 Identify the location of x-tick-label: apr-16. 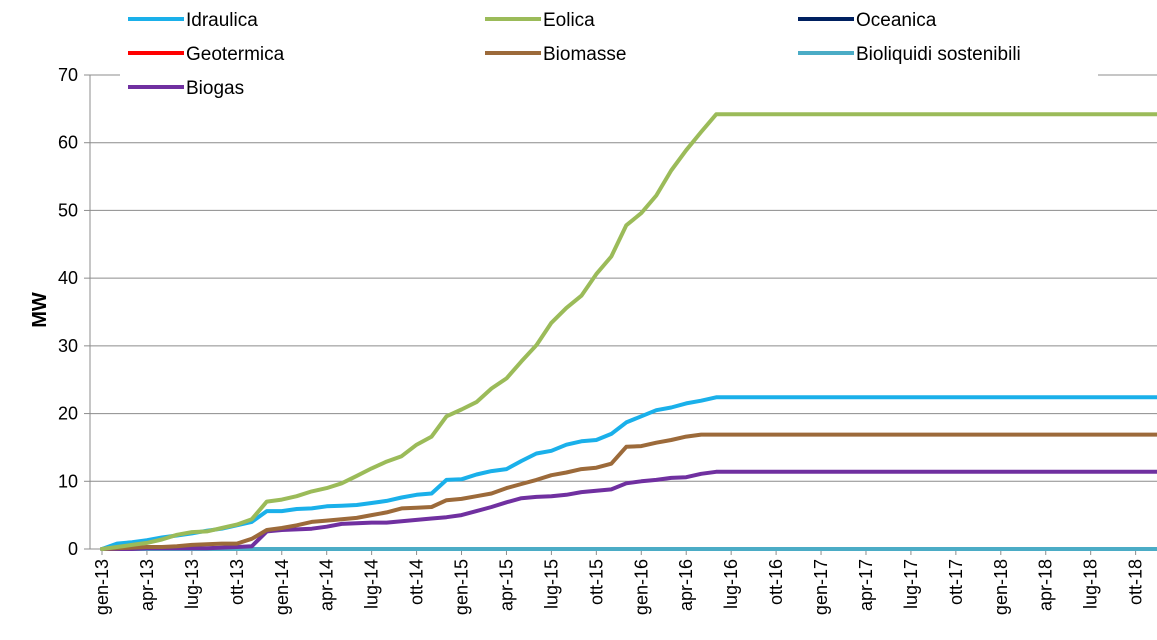
(686, 585).